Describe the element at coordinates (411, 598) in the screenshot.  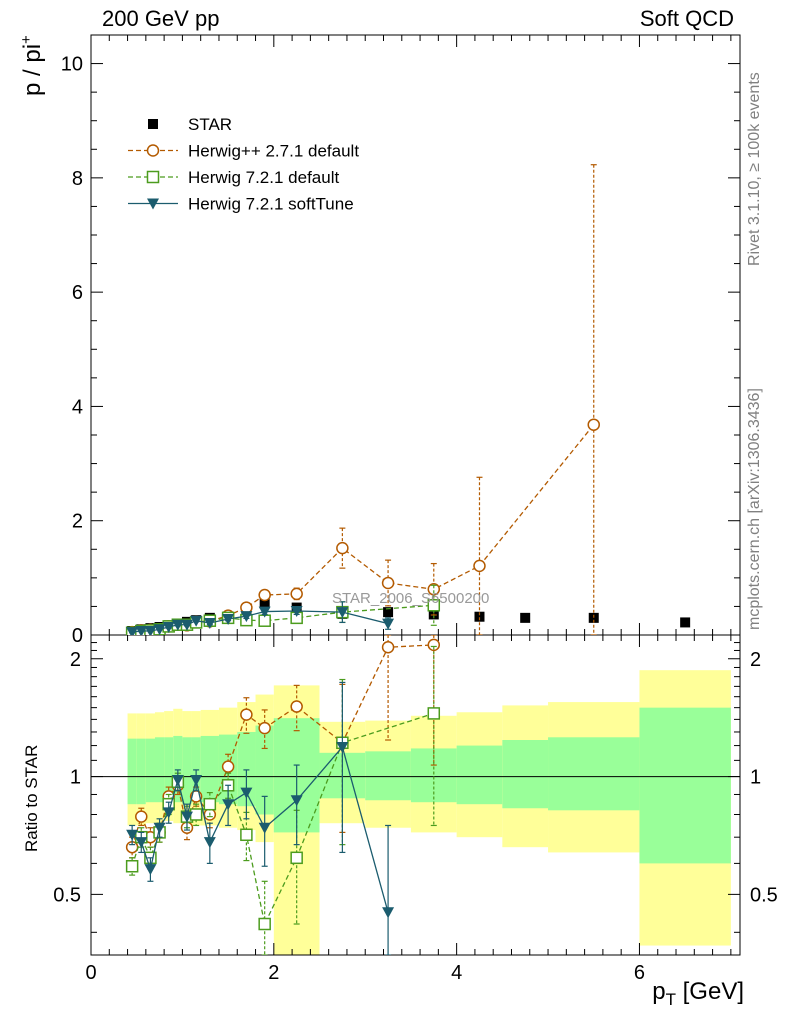
I see `analysis-watermark: STAR_2006_S6500200` at that location.